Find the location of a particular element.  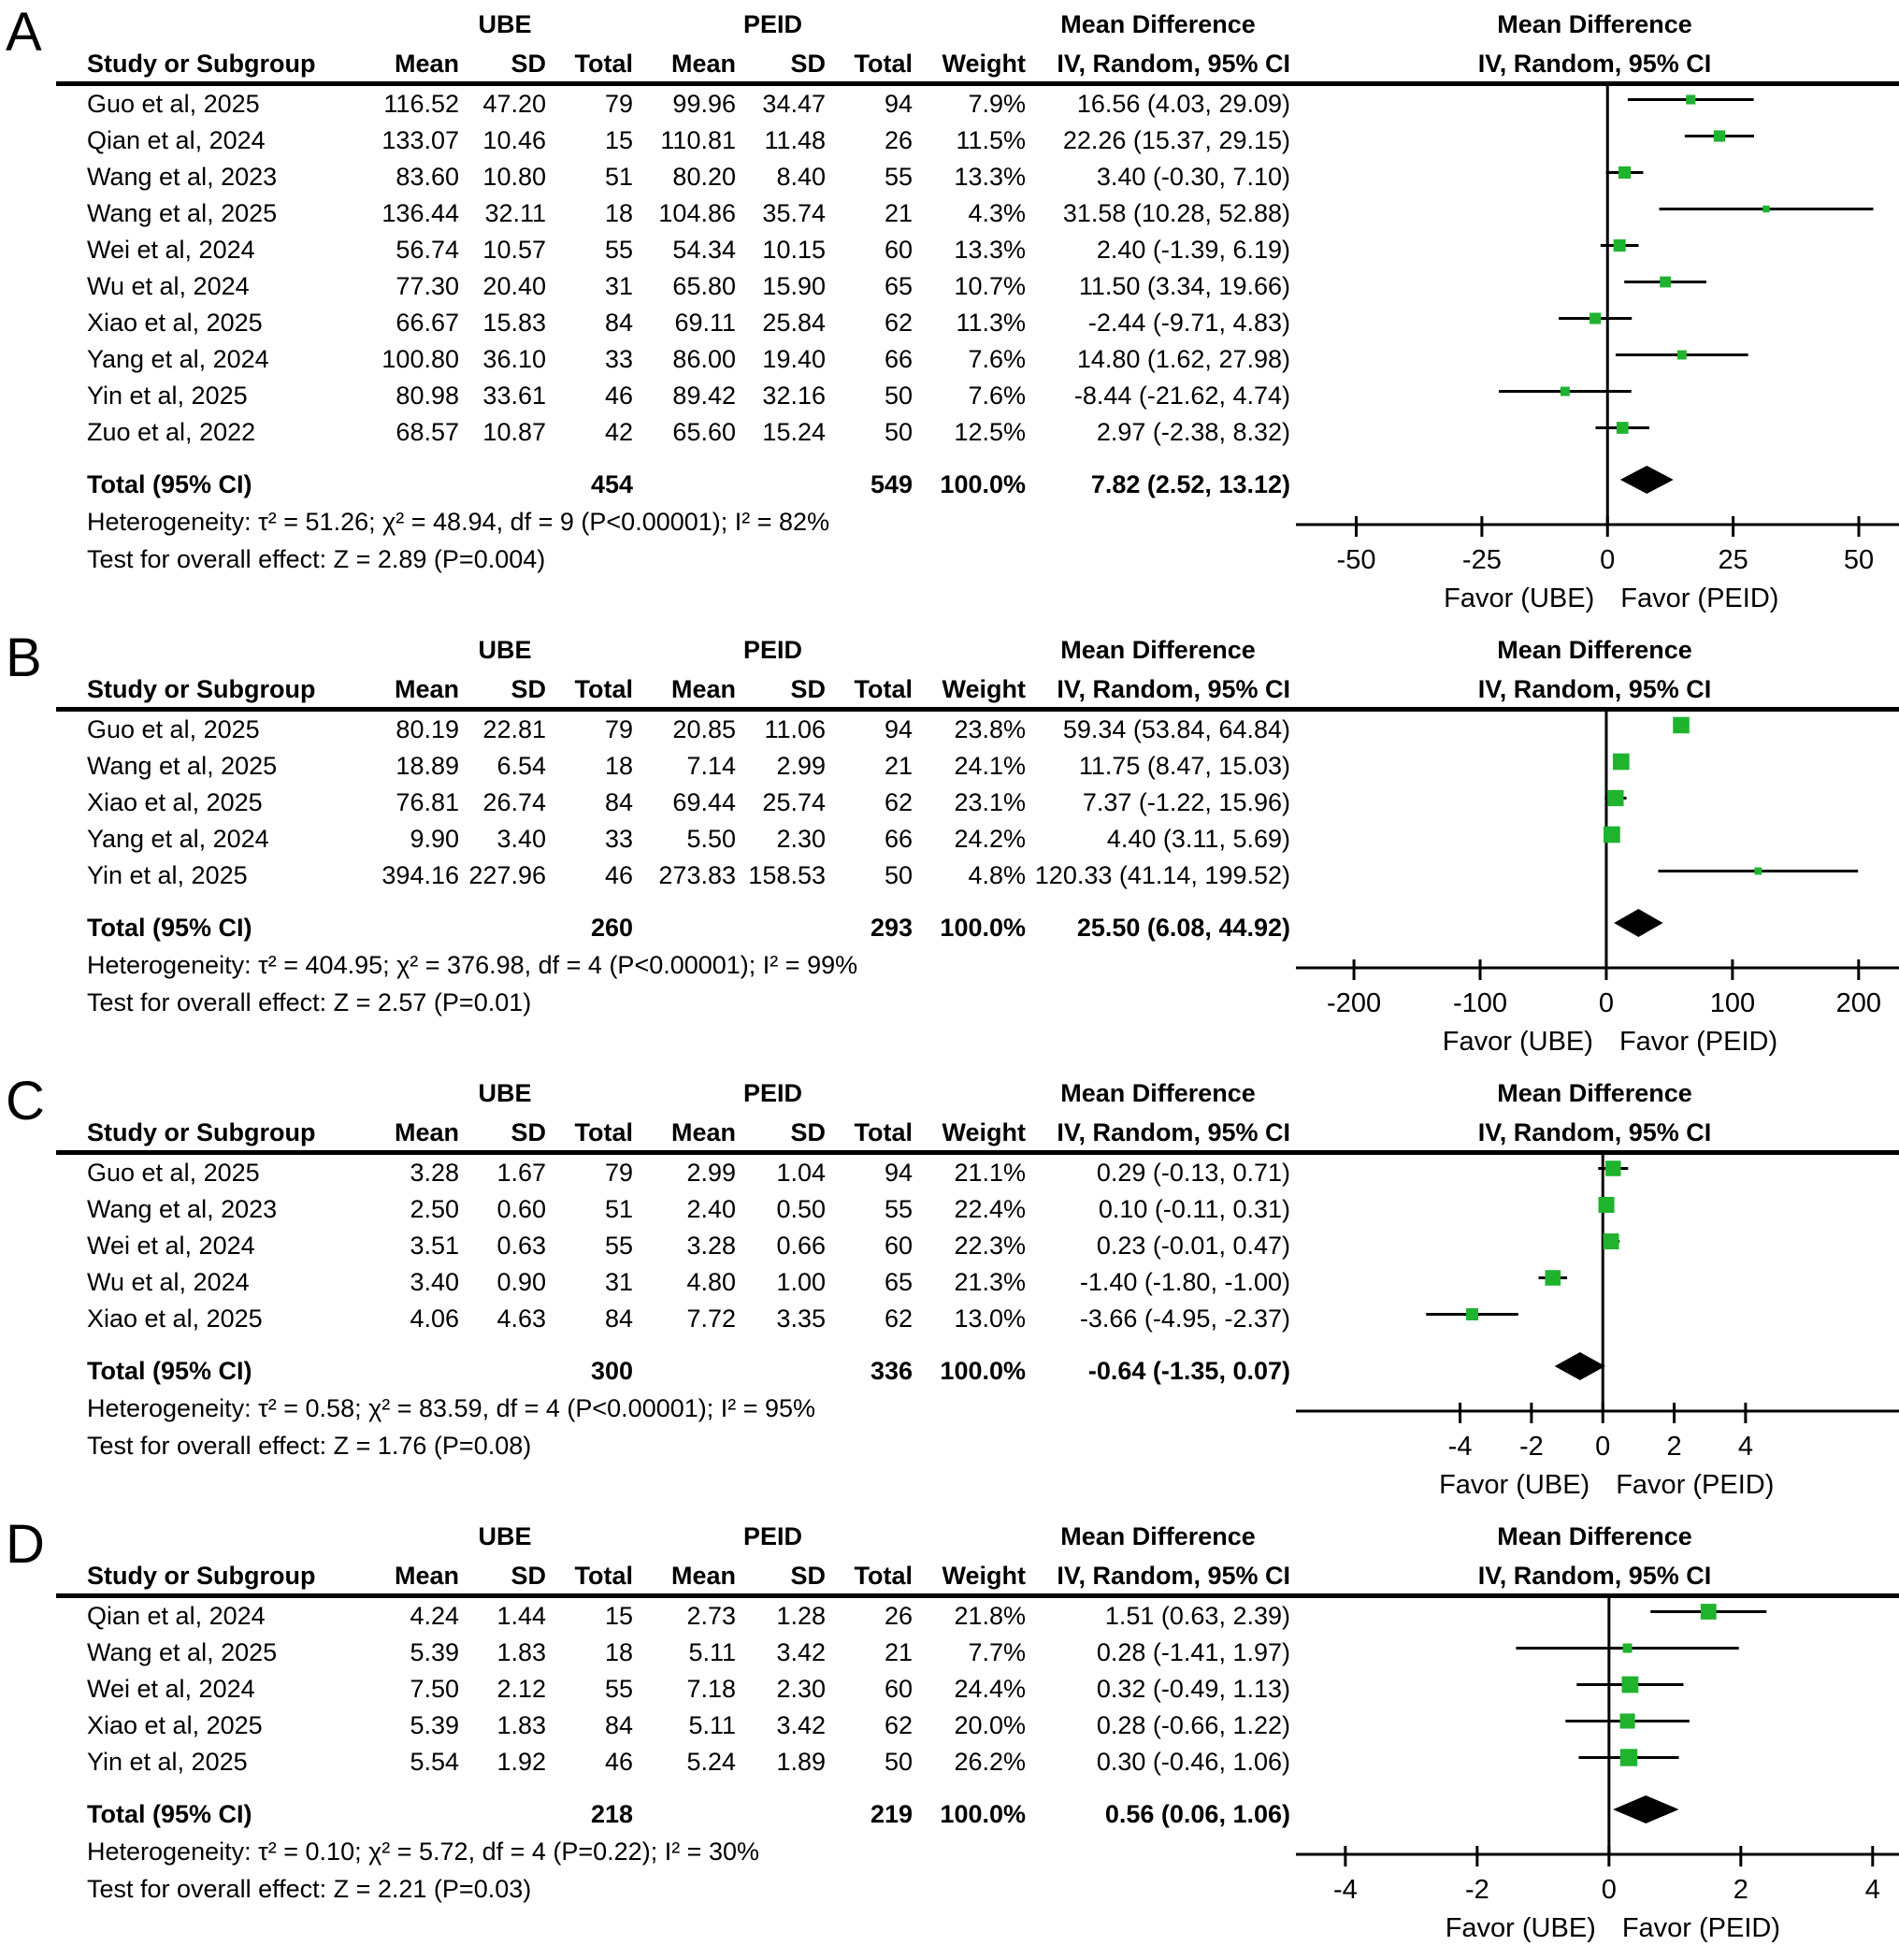

ube-mean: 4.24 is located at coordinates (434, 1616).